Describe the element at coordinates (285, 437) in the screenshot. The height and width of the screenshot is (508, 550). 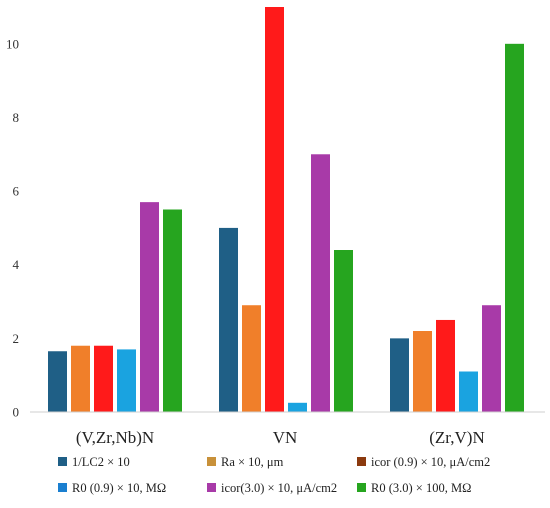
I see `x-category-label: VN` at that location.